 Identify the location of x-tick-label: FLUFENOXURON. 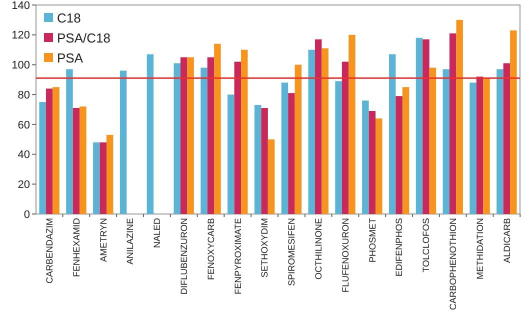
(345, 255).